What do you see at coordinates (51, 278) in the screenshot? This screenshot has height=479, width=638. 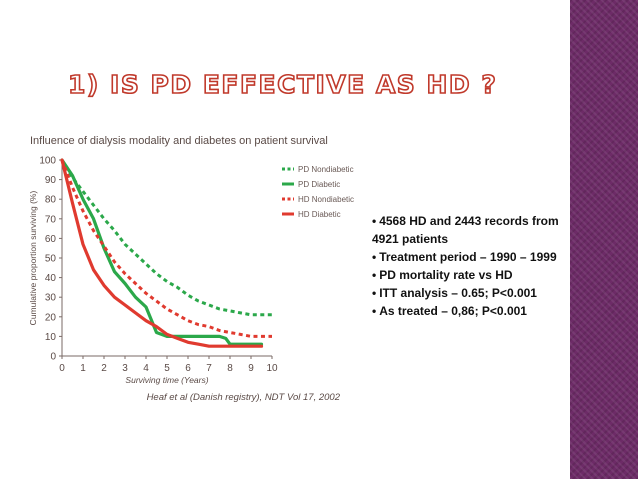 I see `y-tick-label: 40` at bounding box center [51, 278].